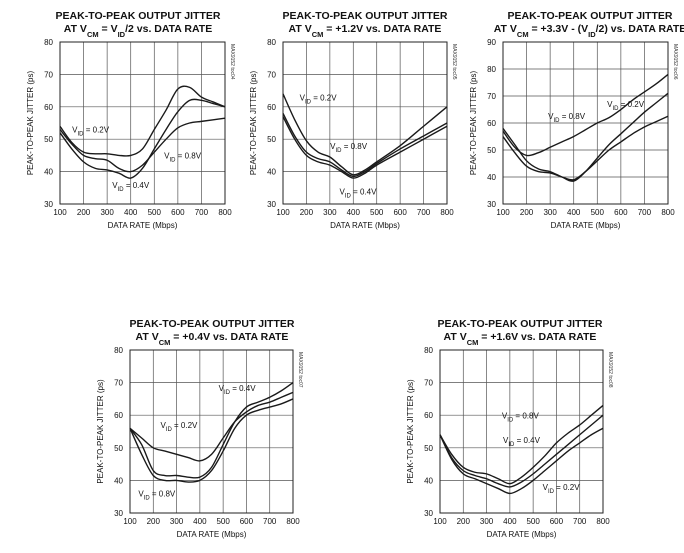  Describe the element at coordinates (610, 370) in the screenshot. I see `part-number-label: MAX9152 toc08` at that location.